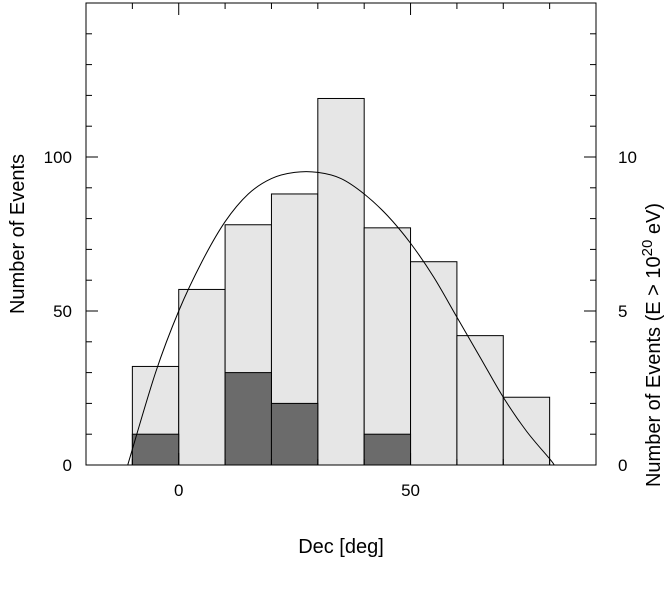  Describe the element at coordinates (627, 157) in the screenshot. I see `y-tick-label-right: 10` at that location.